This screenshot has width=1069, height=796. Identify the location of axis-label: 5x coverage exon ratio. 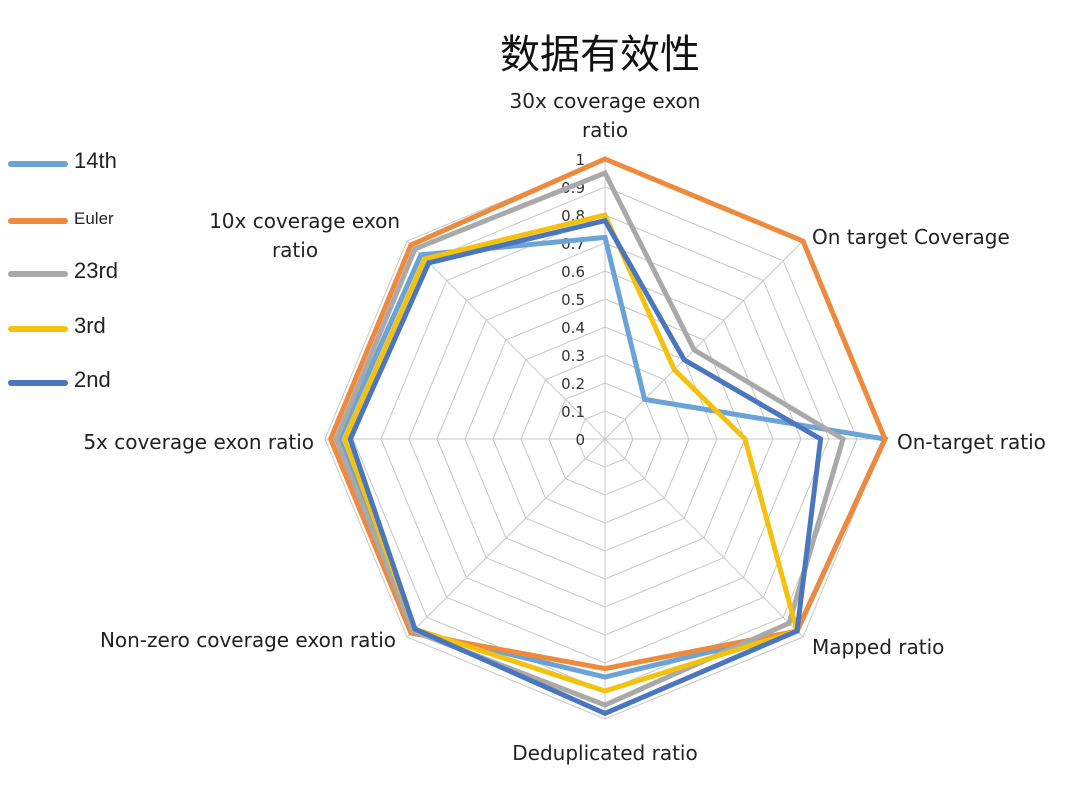
(198, 442).